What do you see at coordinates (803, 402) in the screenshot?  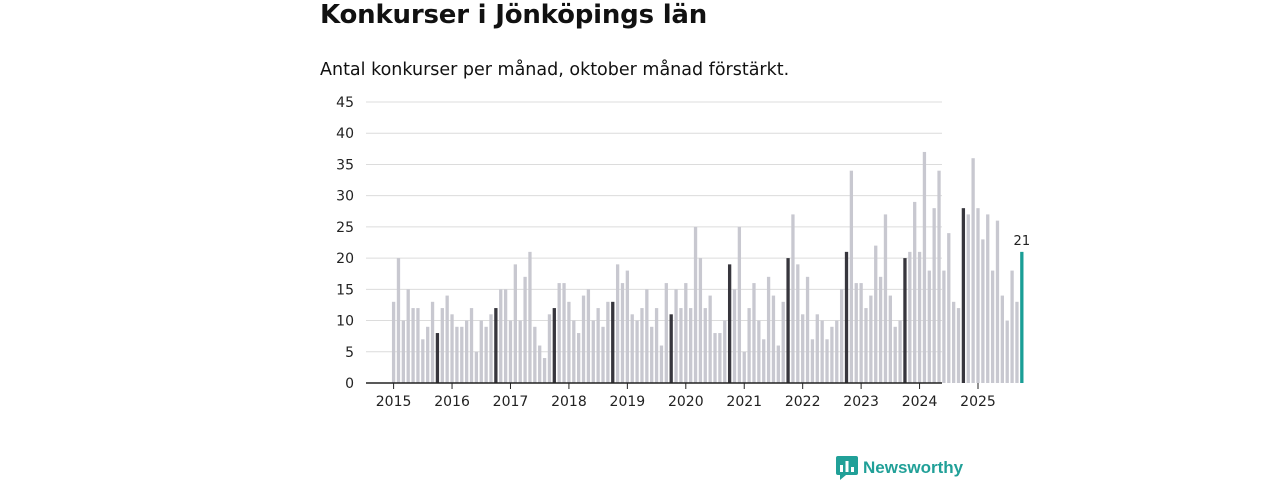 I see `x-tick-label: 2022` at bounding box center [803, 402].